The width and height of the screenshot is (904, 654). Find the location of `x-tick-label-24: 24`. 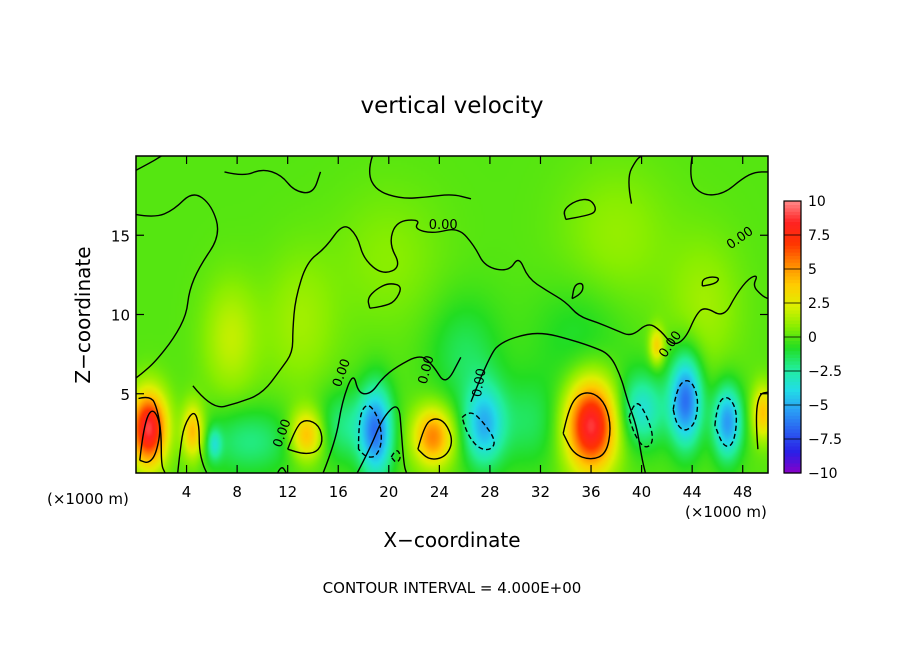

x-tick-label-24: 24 is located at coordinates (439, 492).